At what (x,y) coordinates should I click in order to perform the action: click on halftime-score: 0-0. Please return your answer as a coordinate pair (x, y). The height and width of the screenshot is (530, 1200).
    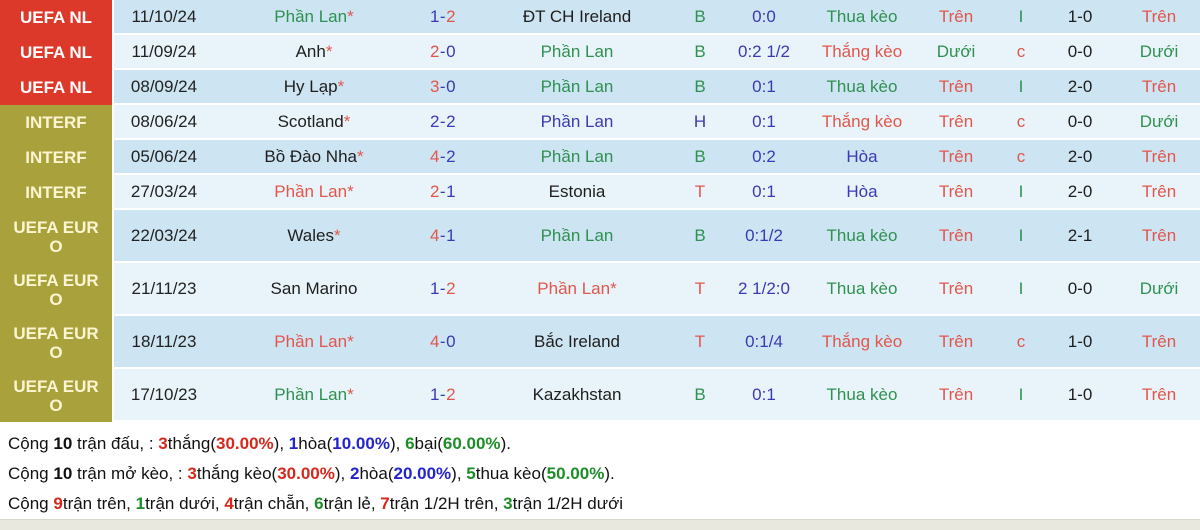
    Looking at the image, I should click on (1080, 51).